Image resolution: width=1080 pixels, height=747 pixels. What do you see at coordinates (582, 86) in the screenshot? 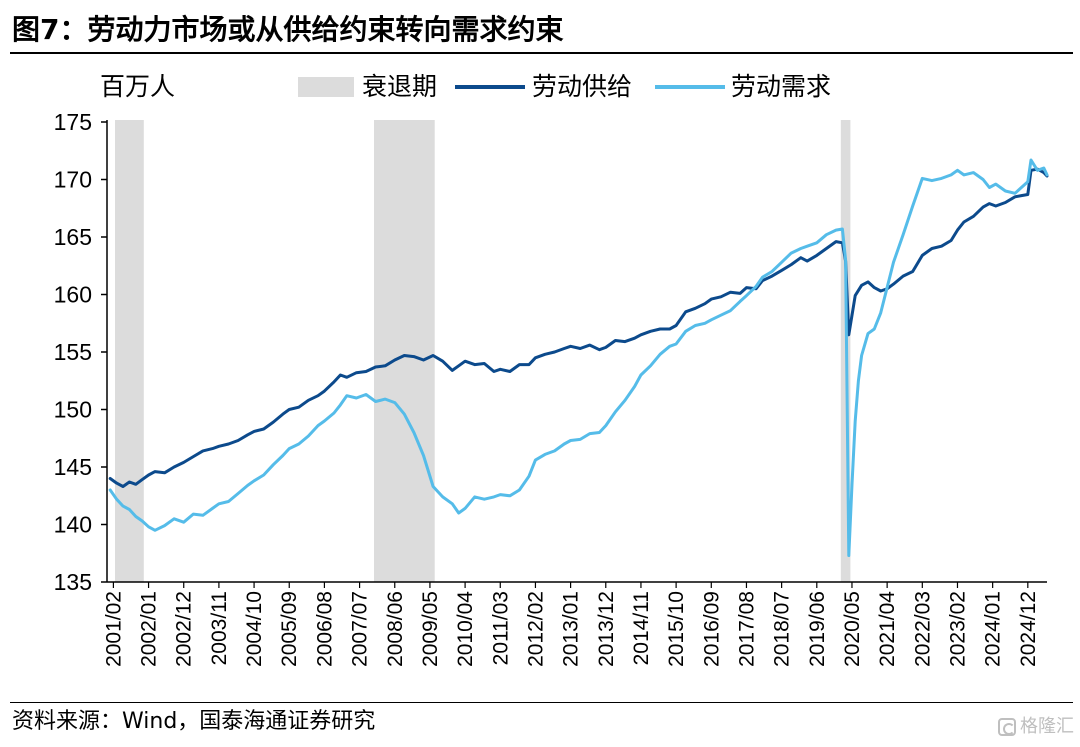
I see `legend-label-labor-supply: 劳动供给` at bounding box center [582, 86].